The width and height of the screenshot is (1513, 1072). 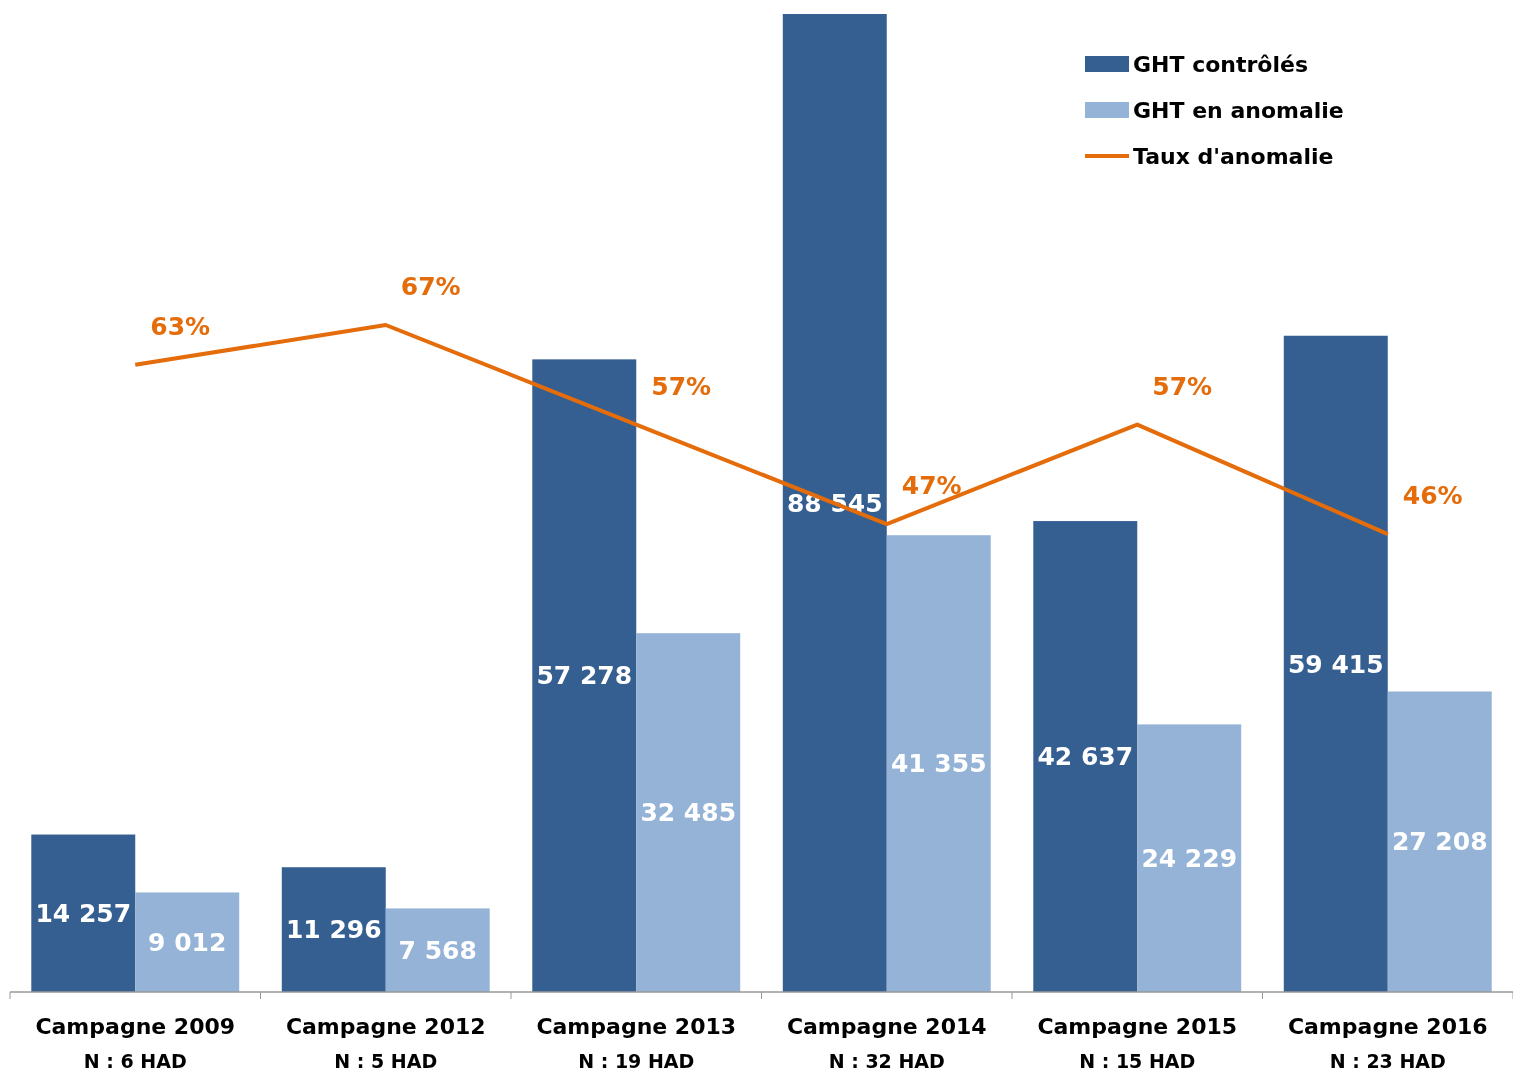 I want to click on data-label: 59 415, so click(x=1335, y=664).